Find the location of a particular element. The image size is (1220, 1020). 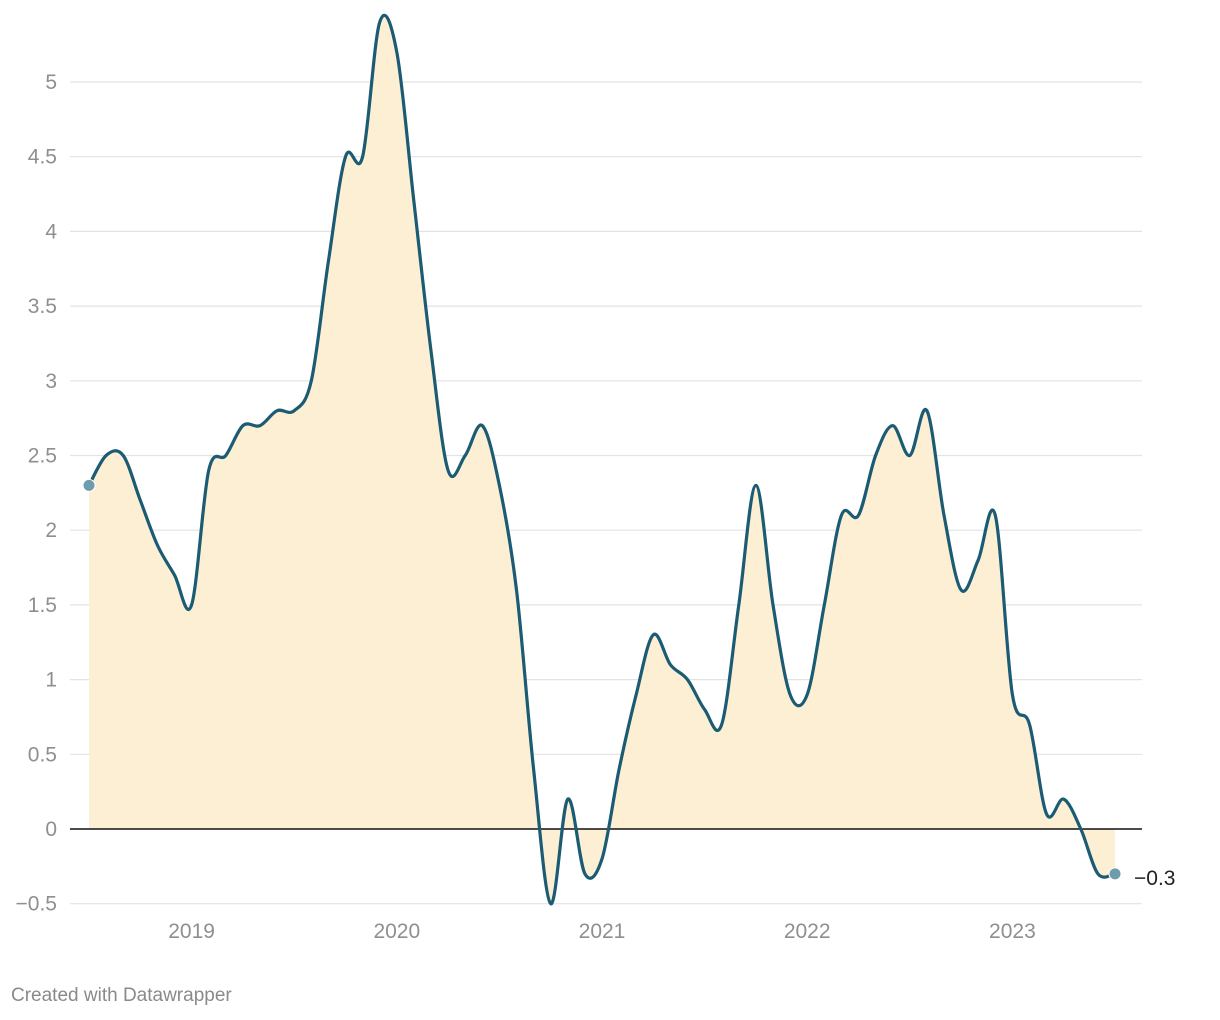

x-axis-ticks: 2019 2020 2021 2022 2023 is located at coordinates (602, 931).